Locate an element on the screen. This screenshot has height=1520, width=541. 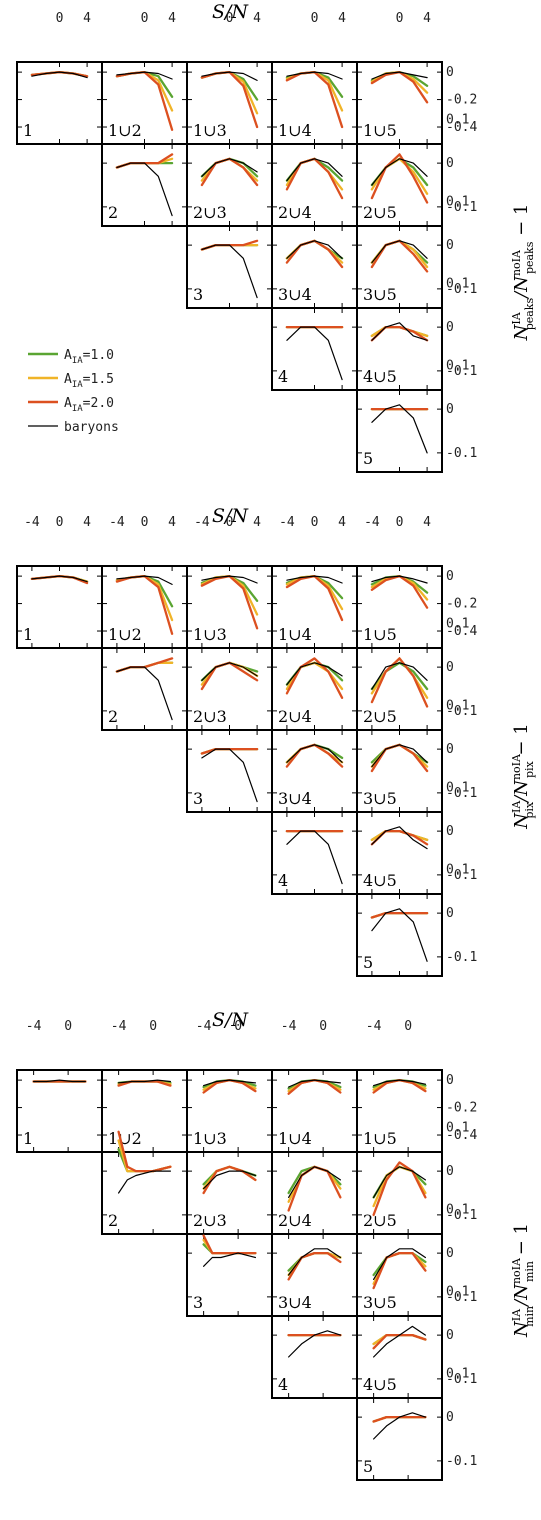
legend-label-part: =1.5 is located at coordinates (98, 379).